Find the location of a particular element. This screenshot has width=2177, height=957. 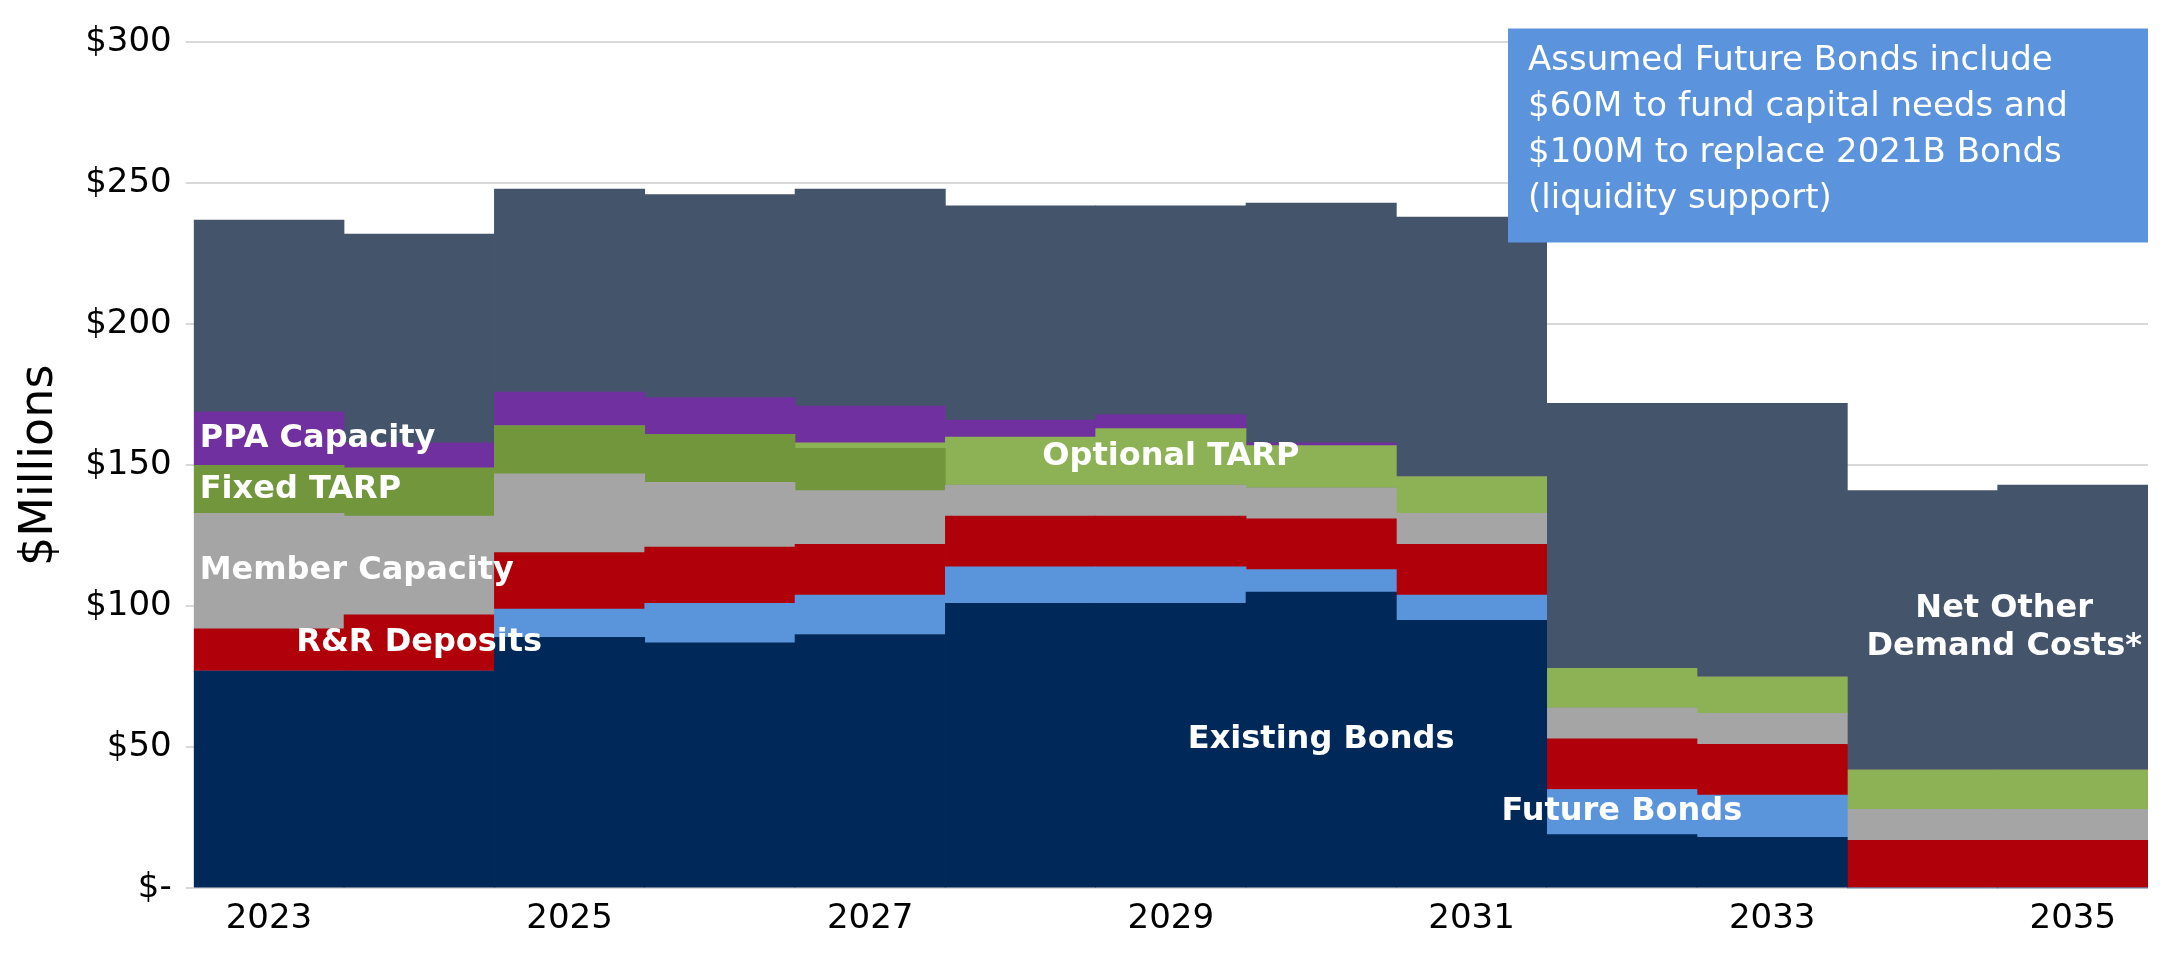

y-tick-label: $100 is located at coordinates (128, 603).